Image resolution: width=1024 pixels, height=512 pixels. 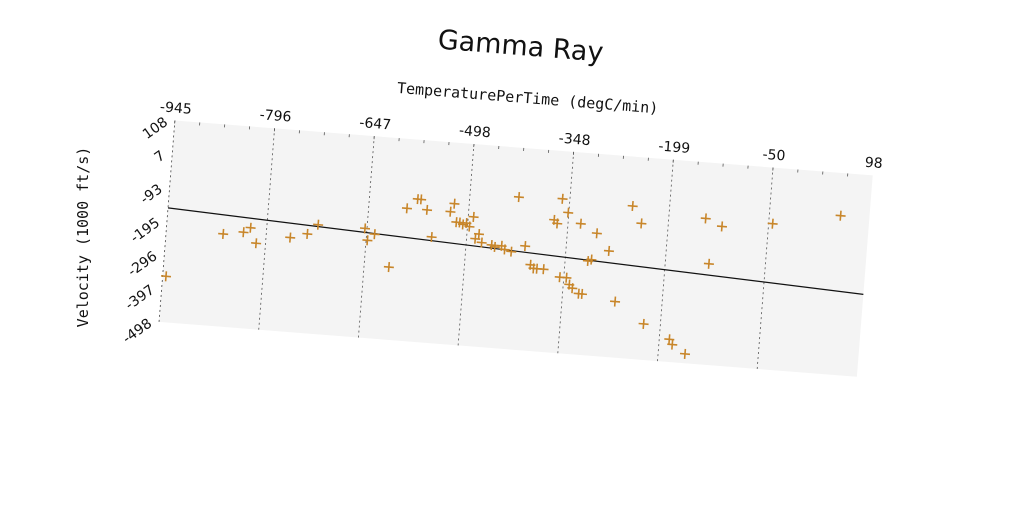 What do you see at coordinates (774, 156) in the screenshot?
I see `x-tick-label: -50` at bounding box center [774, 156].